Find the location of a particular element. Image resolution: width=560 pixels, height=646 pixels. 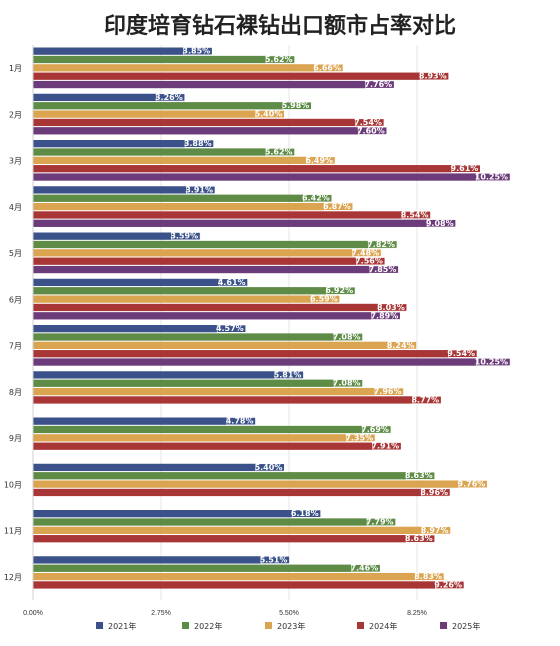

data-label: 5.51% is located at coordinates (274, 559).